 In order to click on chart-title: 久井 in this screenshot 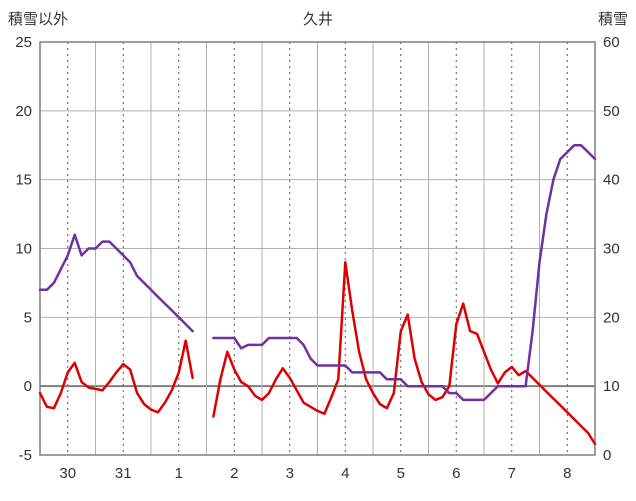, I will do `click(317, 19)`.